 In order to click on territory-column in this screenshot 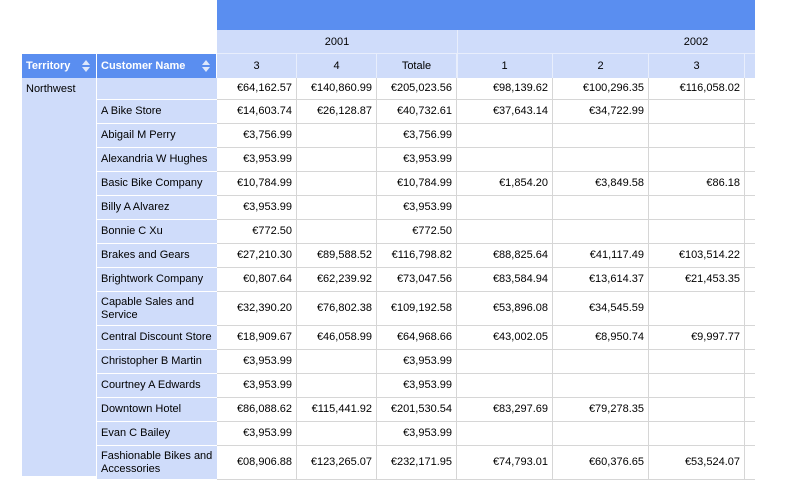, I will do `click(59, 277)`.